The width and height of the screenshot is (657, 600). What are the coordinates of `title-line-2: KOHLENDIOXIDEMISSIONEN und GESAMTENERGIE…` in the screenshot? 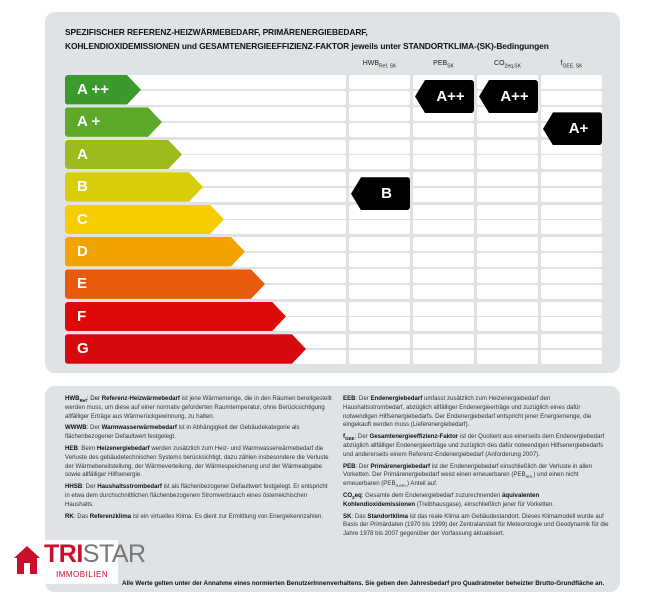 It's located at (307, 46).